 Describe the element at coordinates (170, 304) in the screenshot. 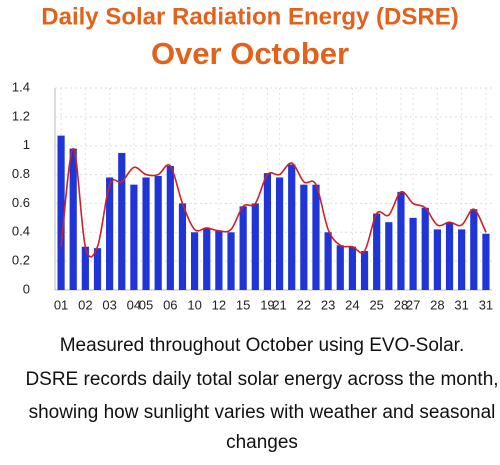

I see `x-tick-label: 06` at that location.